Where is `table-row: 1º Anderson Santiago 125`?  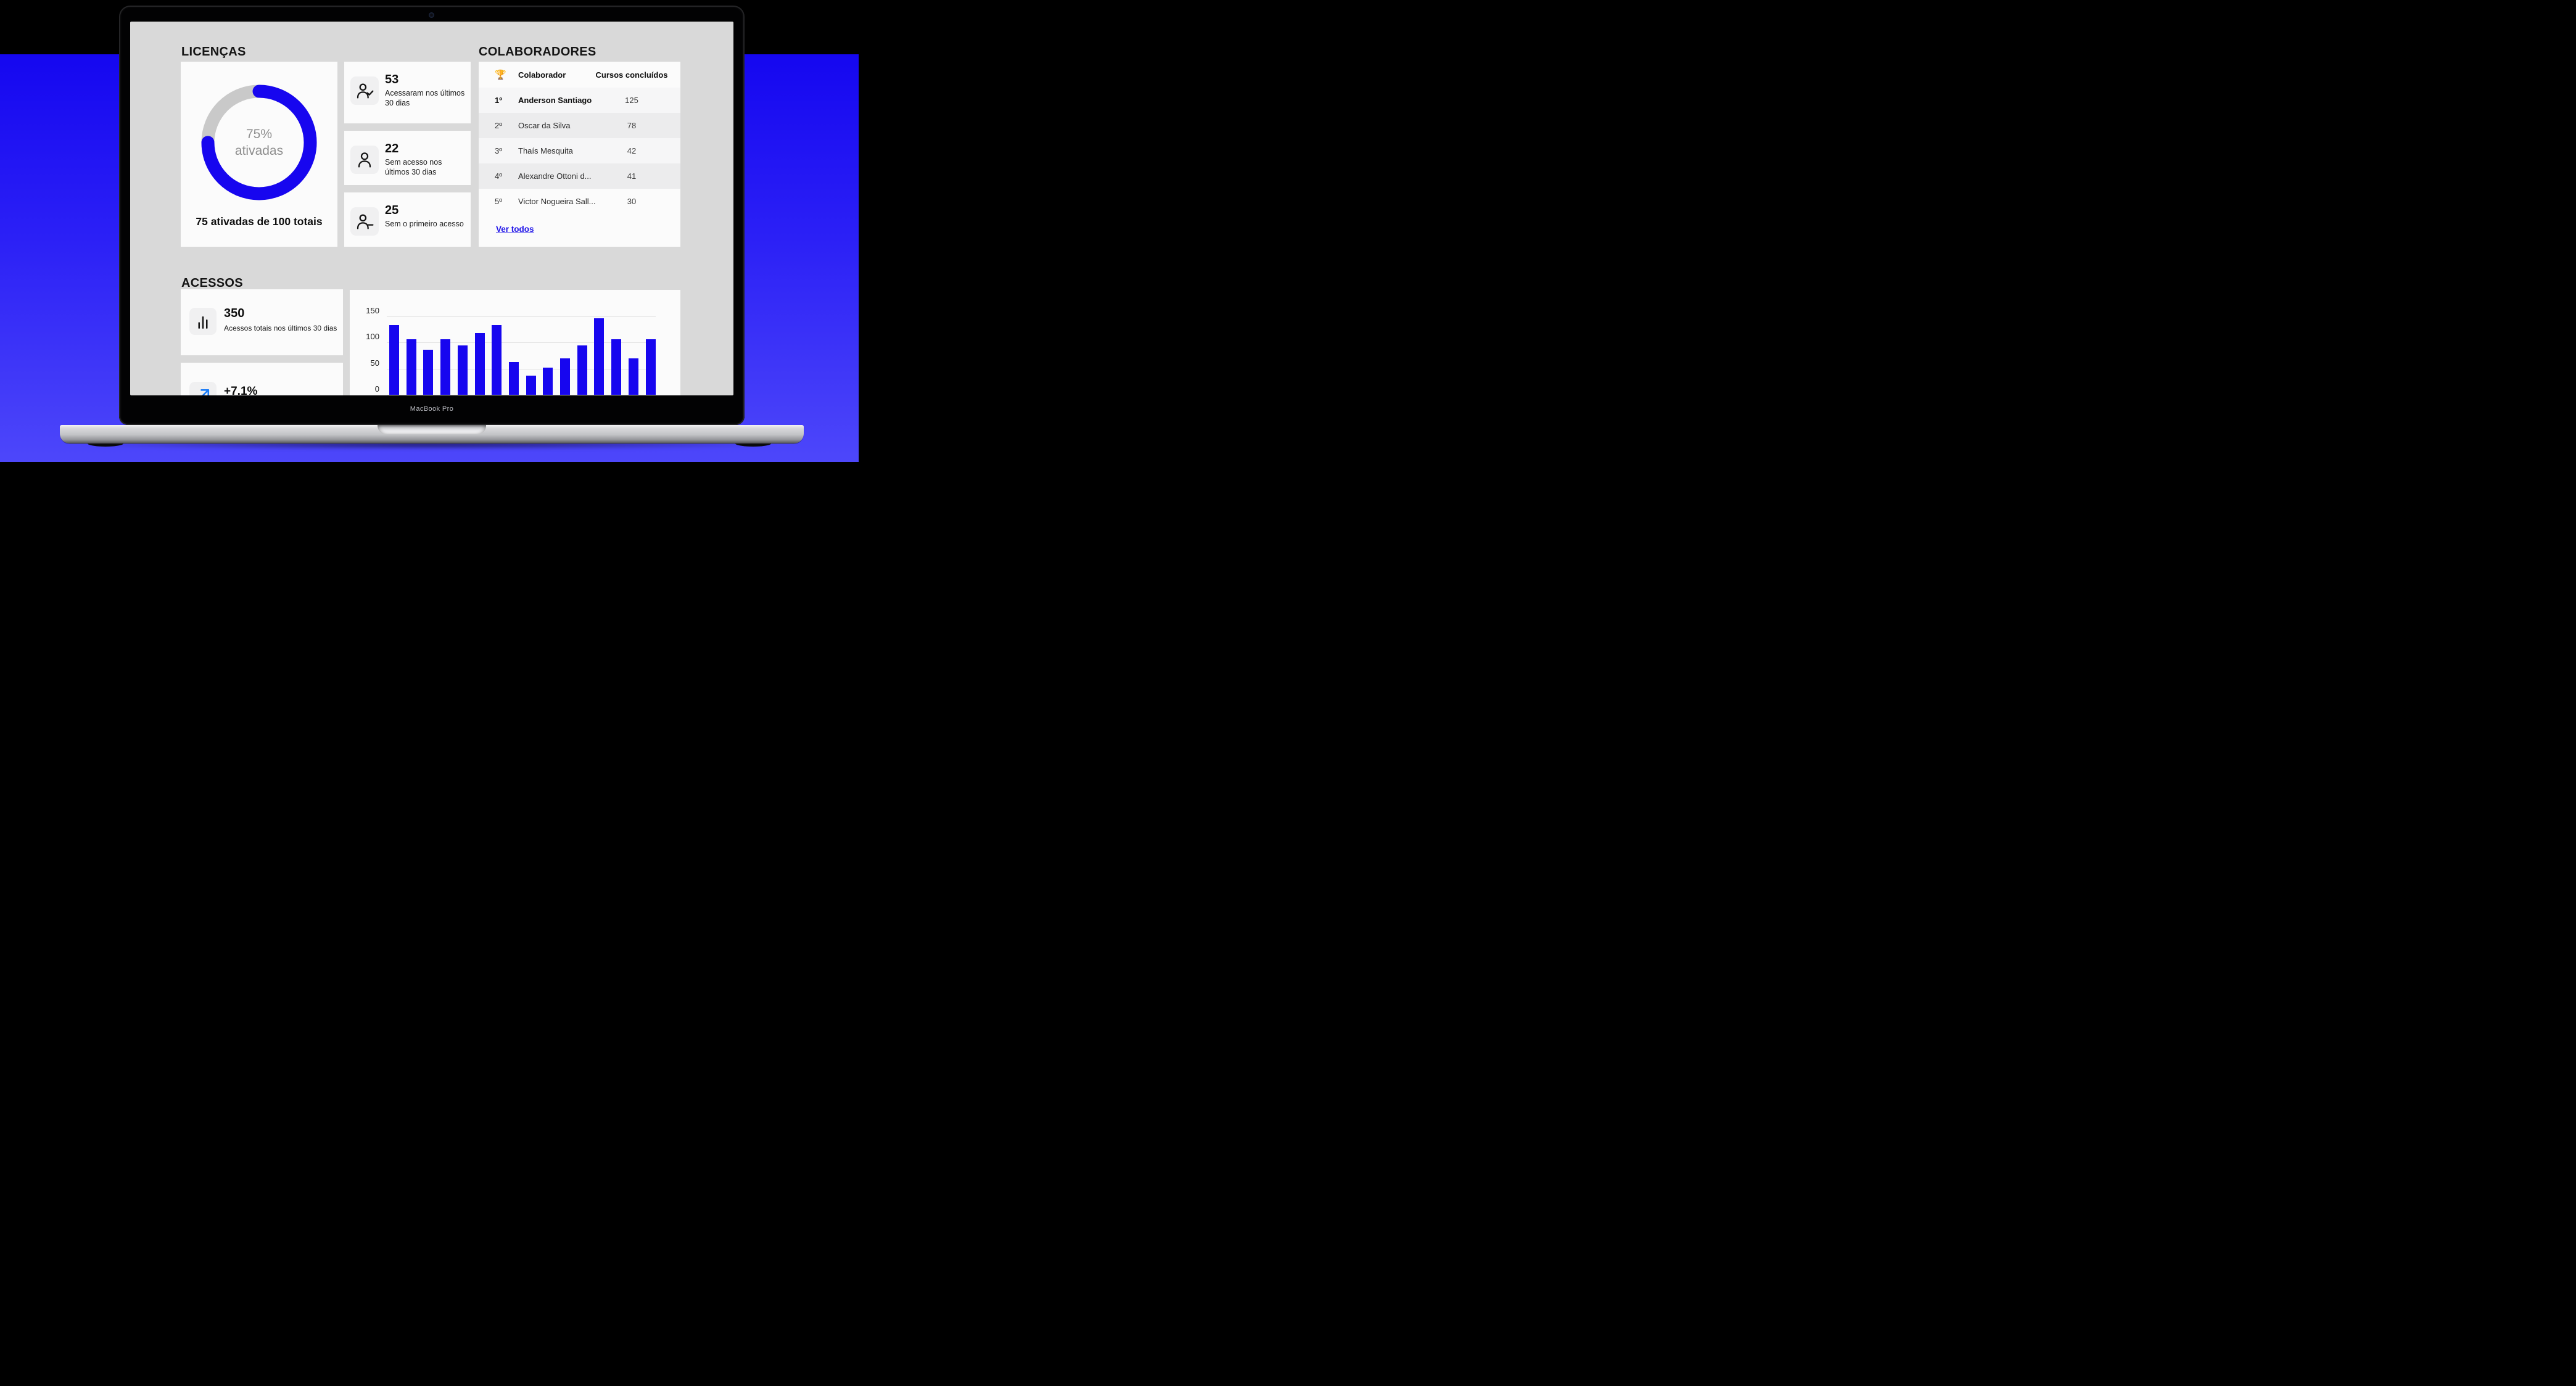
table-row: 1º Anderson Santiago 125 is located at coordinates (579, 100).